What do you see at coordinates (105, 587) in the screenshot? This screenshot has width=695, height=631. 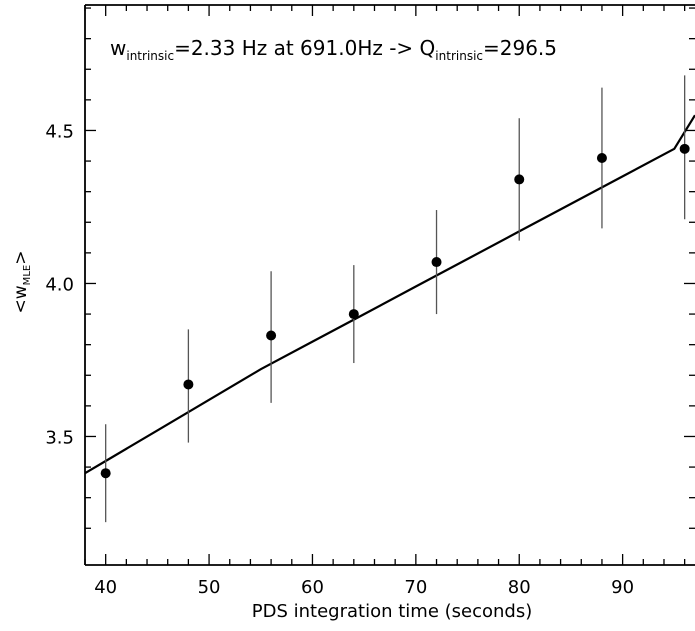 I see `x-tick-label: 40` at bounding box center [105, 587].